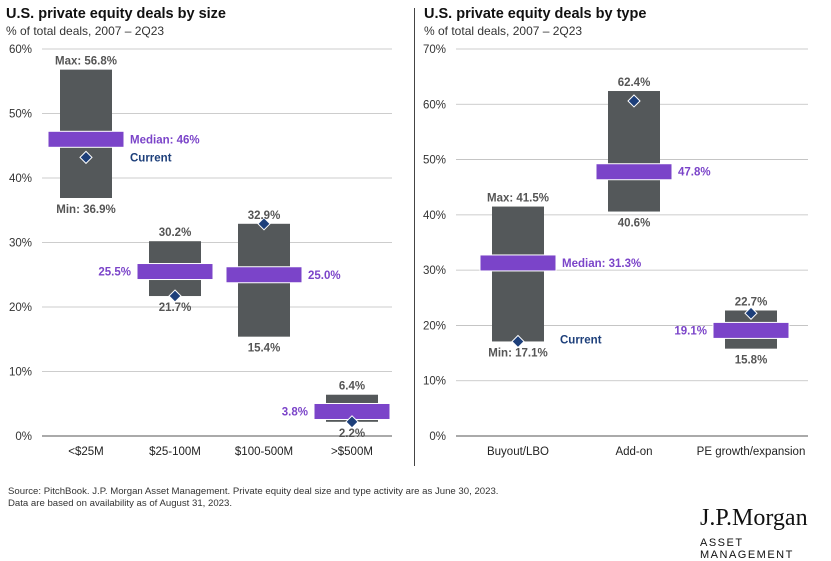 This screenshot has width=831, height=561. What do you see at coordinates (434, 105) in the screenshot?
I see `type-y-tick-label: 60%` at bounding box center [434, 105].